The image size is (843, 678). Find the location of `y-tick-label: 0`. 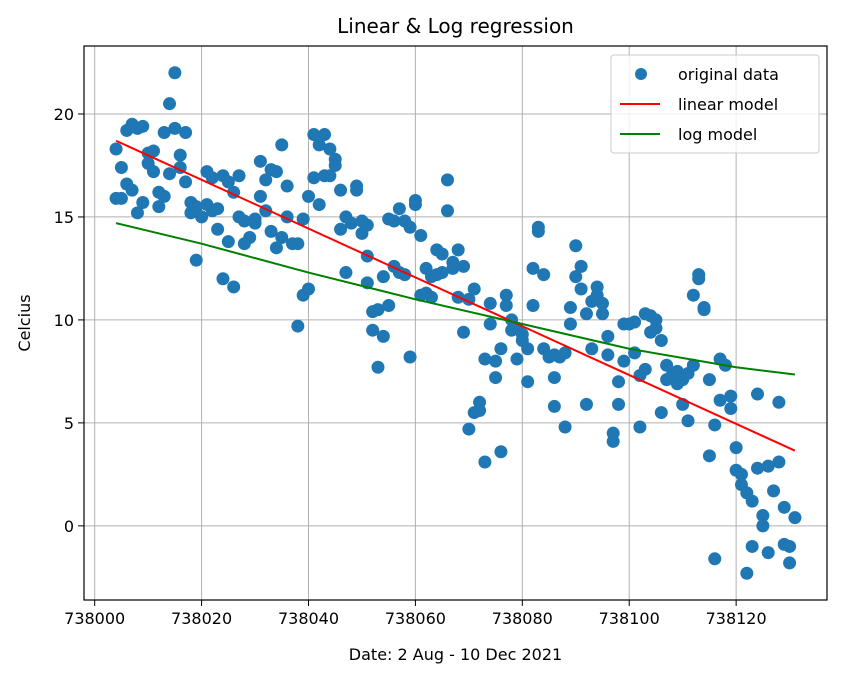

y-tick-label: 0 is located at coordinates (69, 526).